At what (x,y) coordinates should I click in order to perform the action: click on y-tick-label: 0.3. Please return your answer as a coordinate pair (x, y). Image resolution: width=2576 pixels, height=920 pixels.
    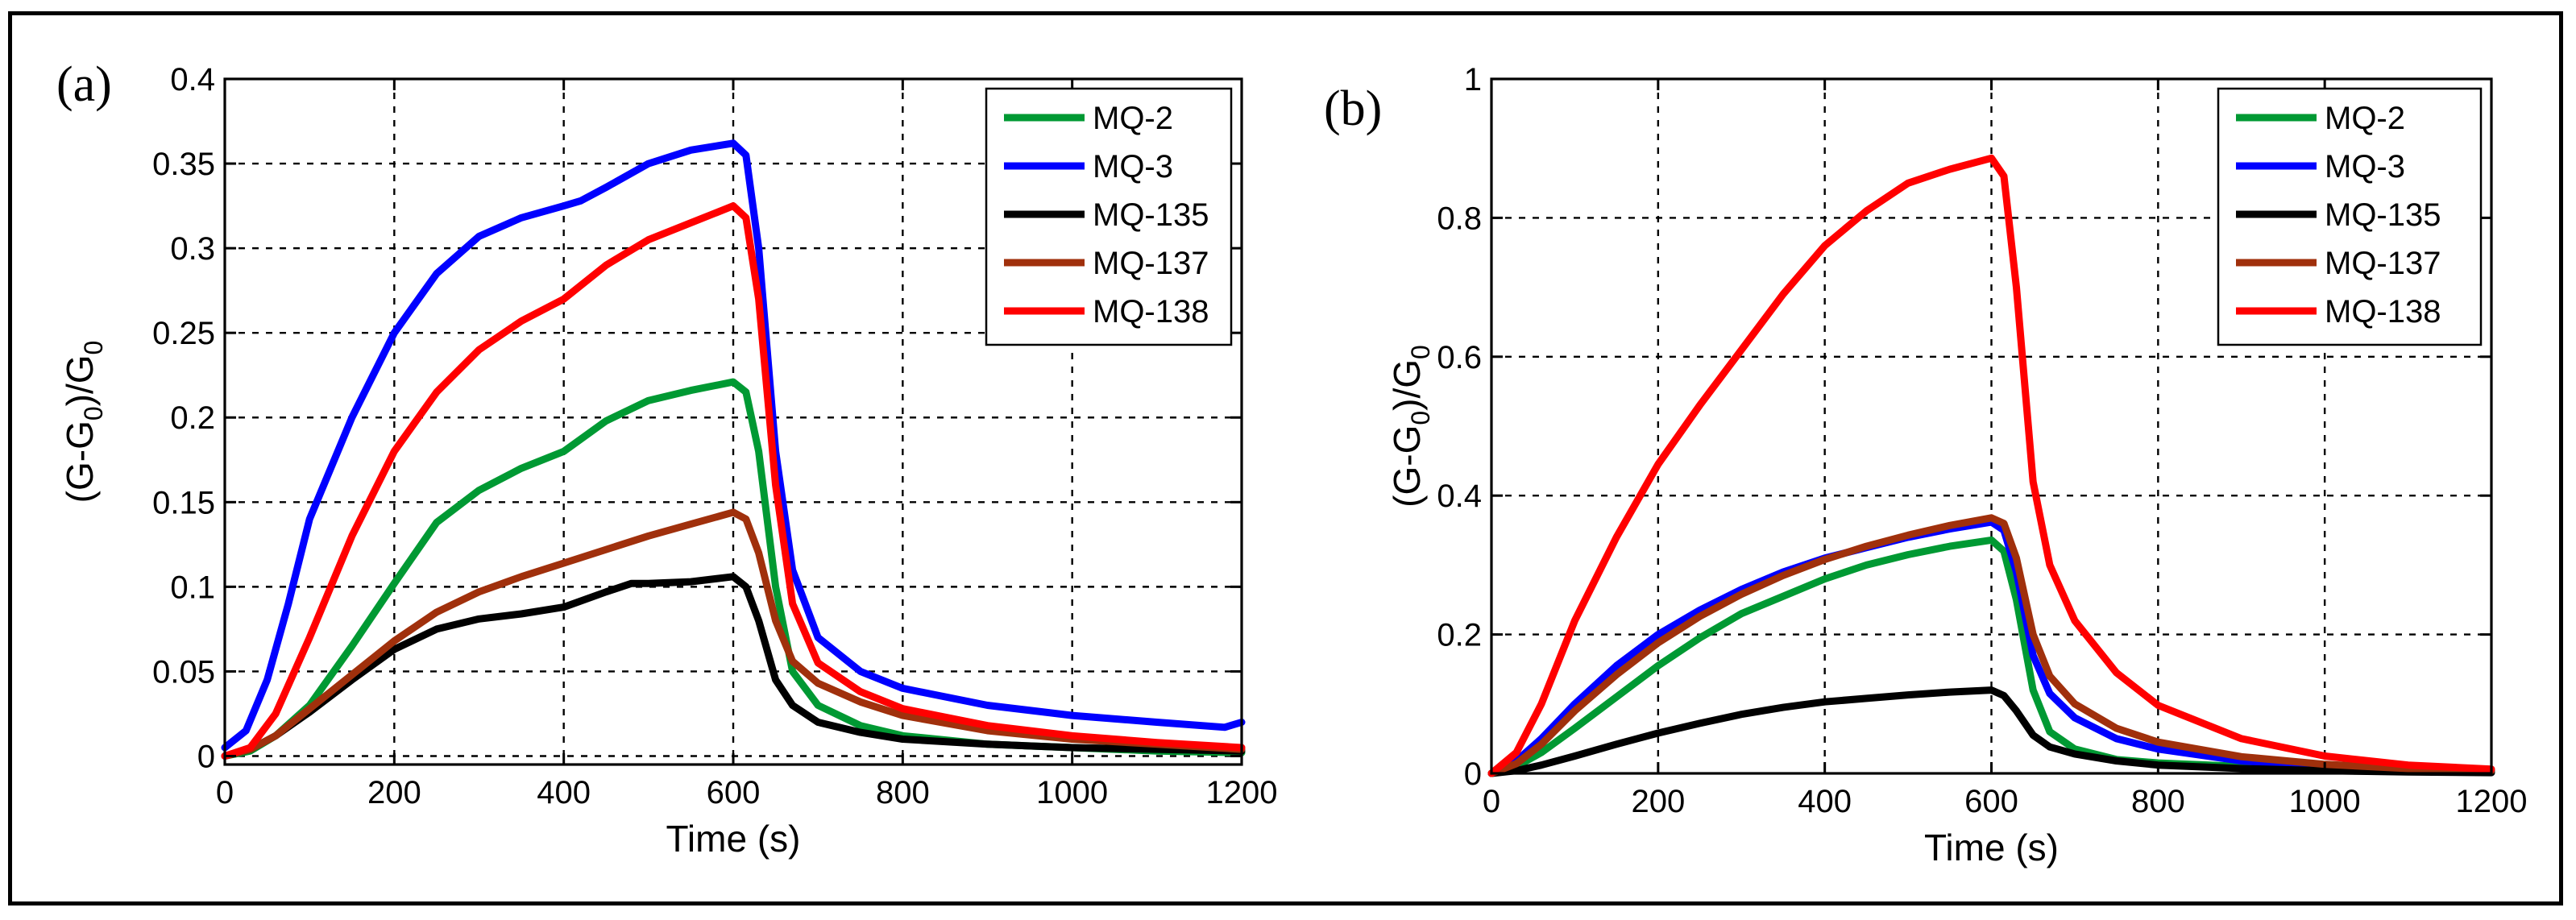
    Looking at the image, I should click on (192, 249).